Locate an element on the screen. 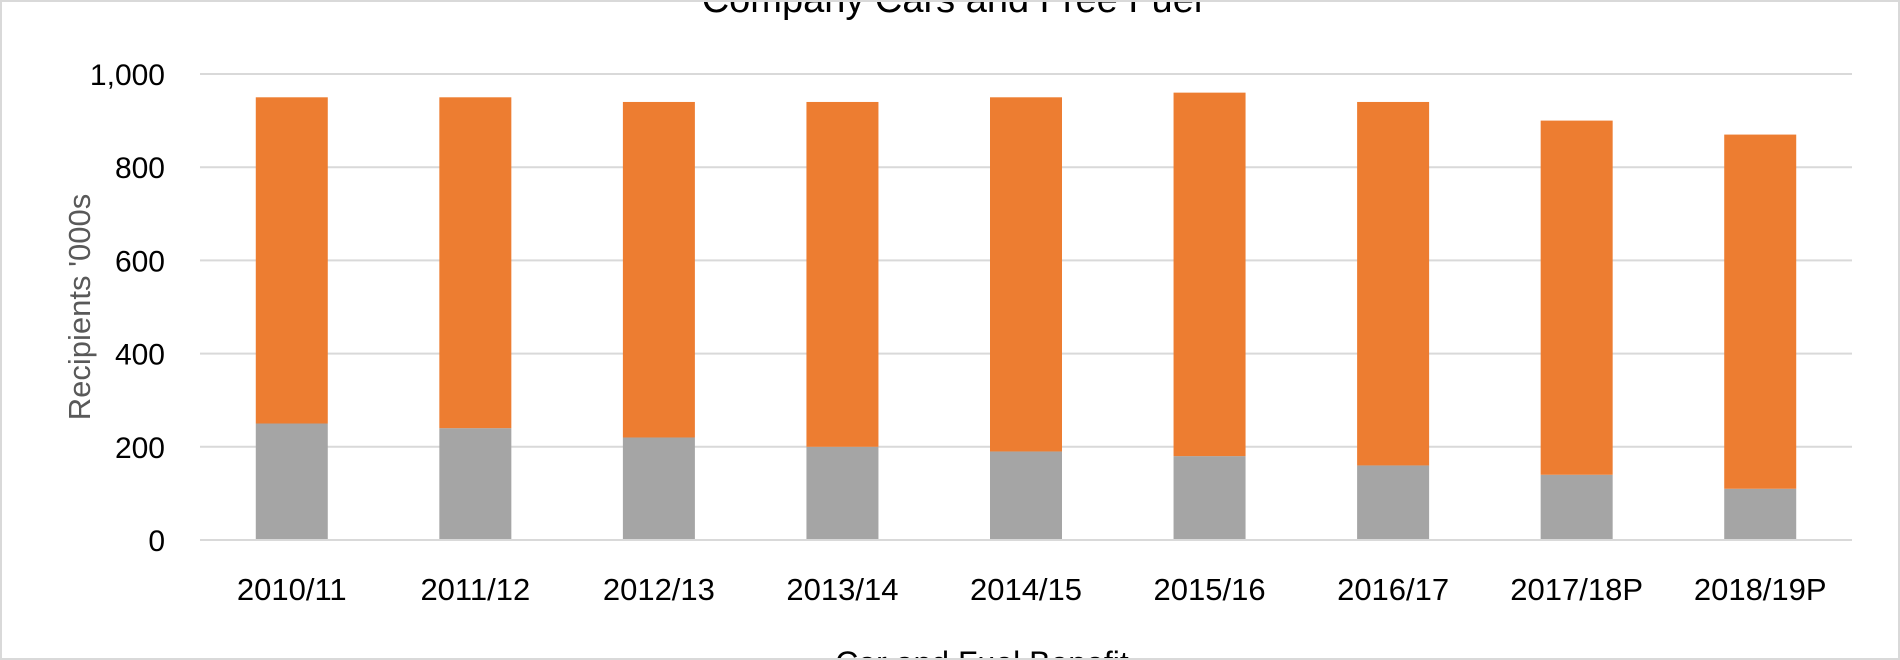 This screenshot has height=660, width=1900. x-tick-label: 2013/14 is located at coordinates (842, 589).